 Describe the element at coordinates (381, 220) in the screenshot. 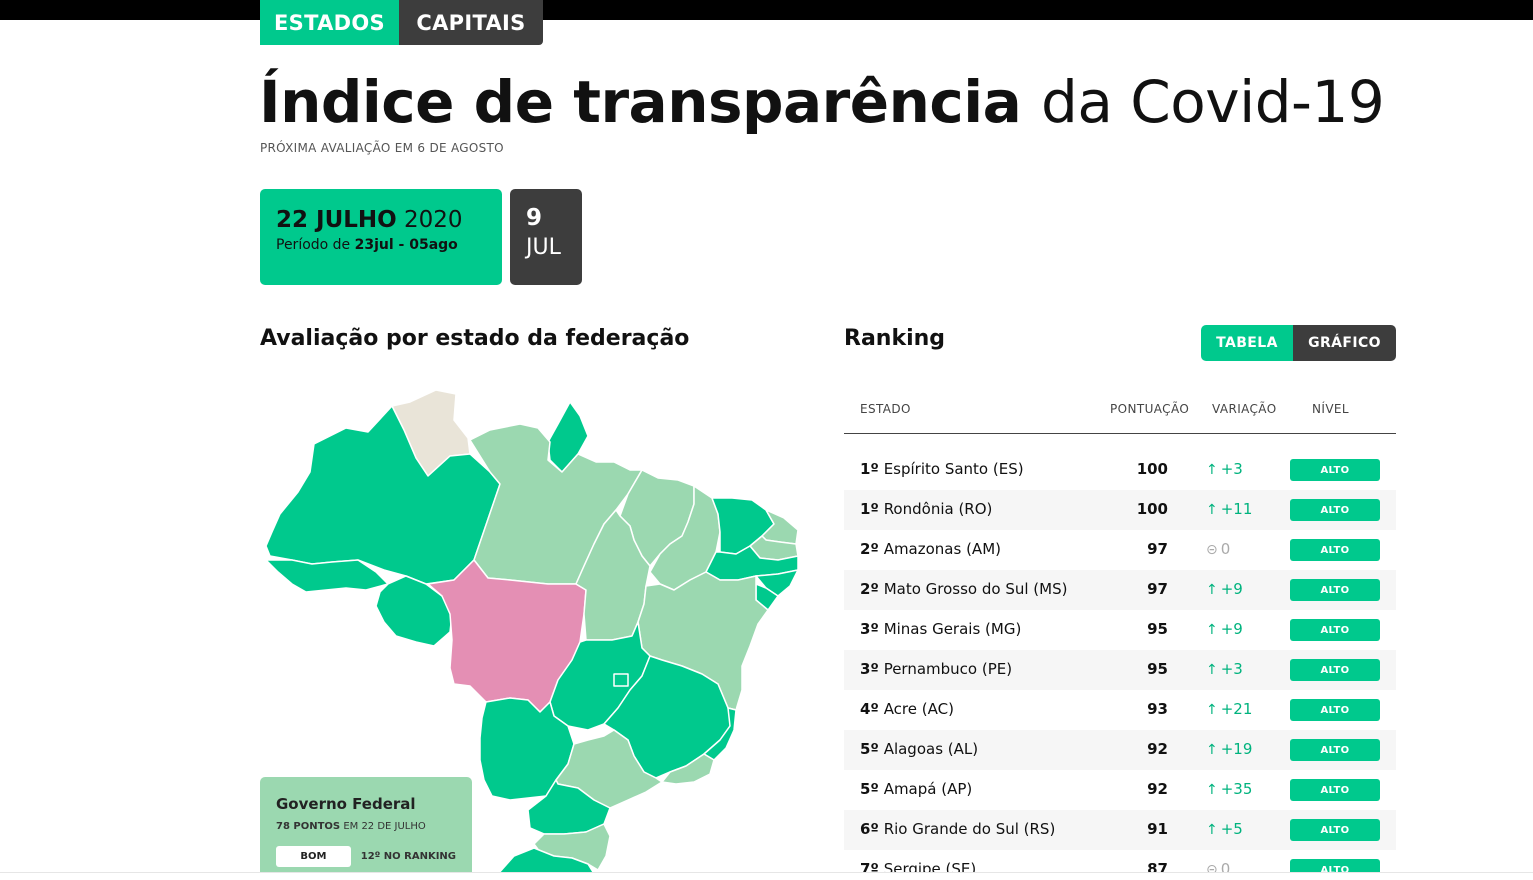

I see `current-date: 22 JULHO 2020` at that location.